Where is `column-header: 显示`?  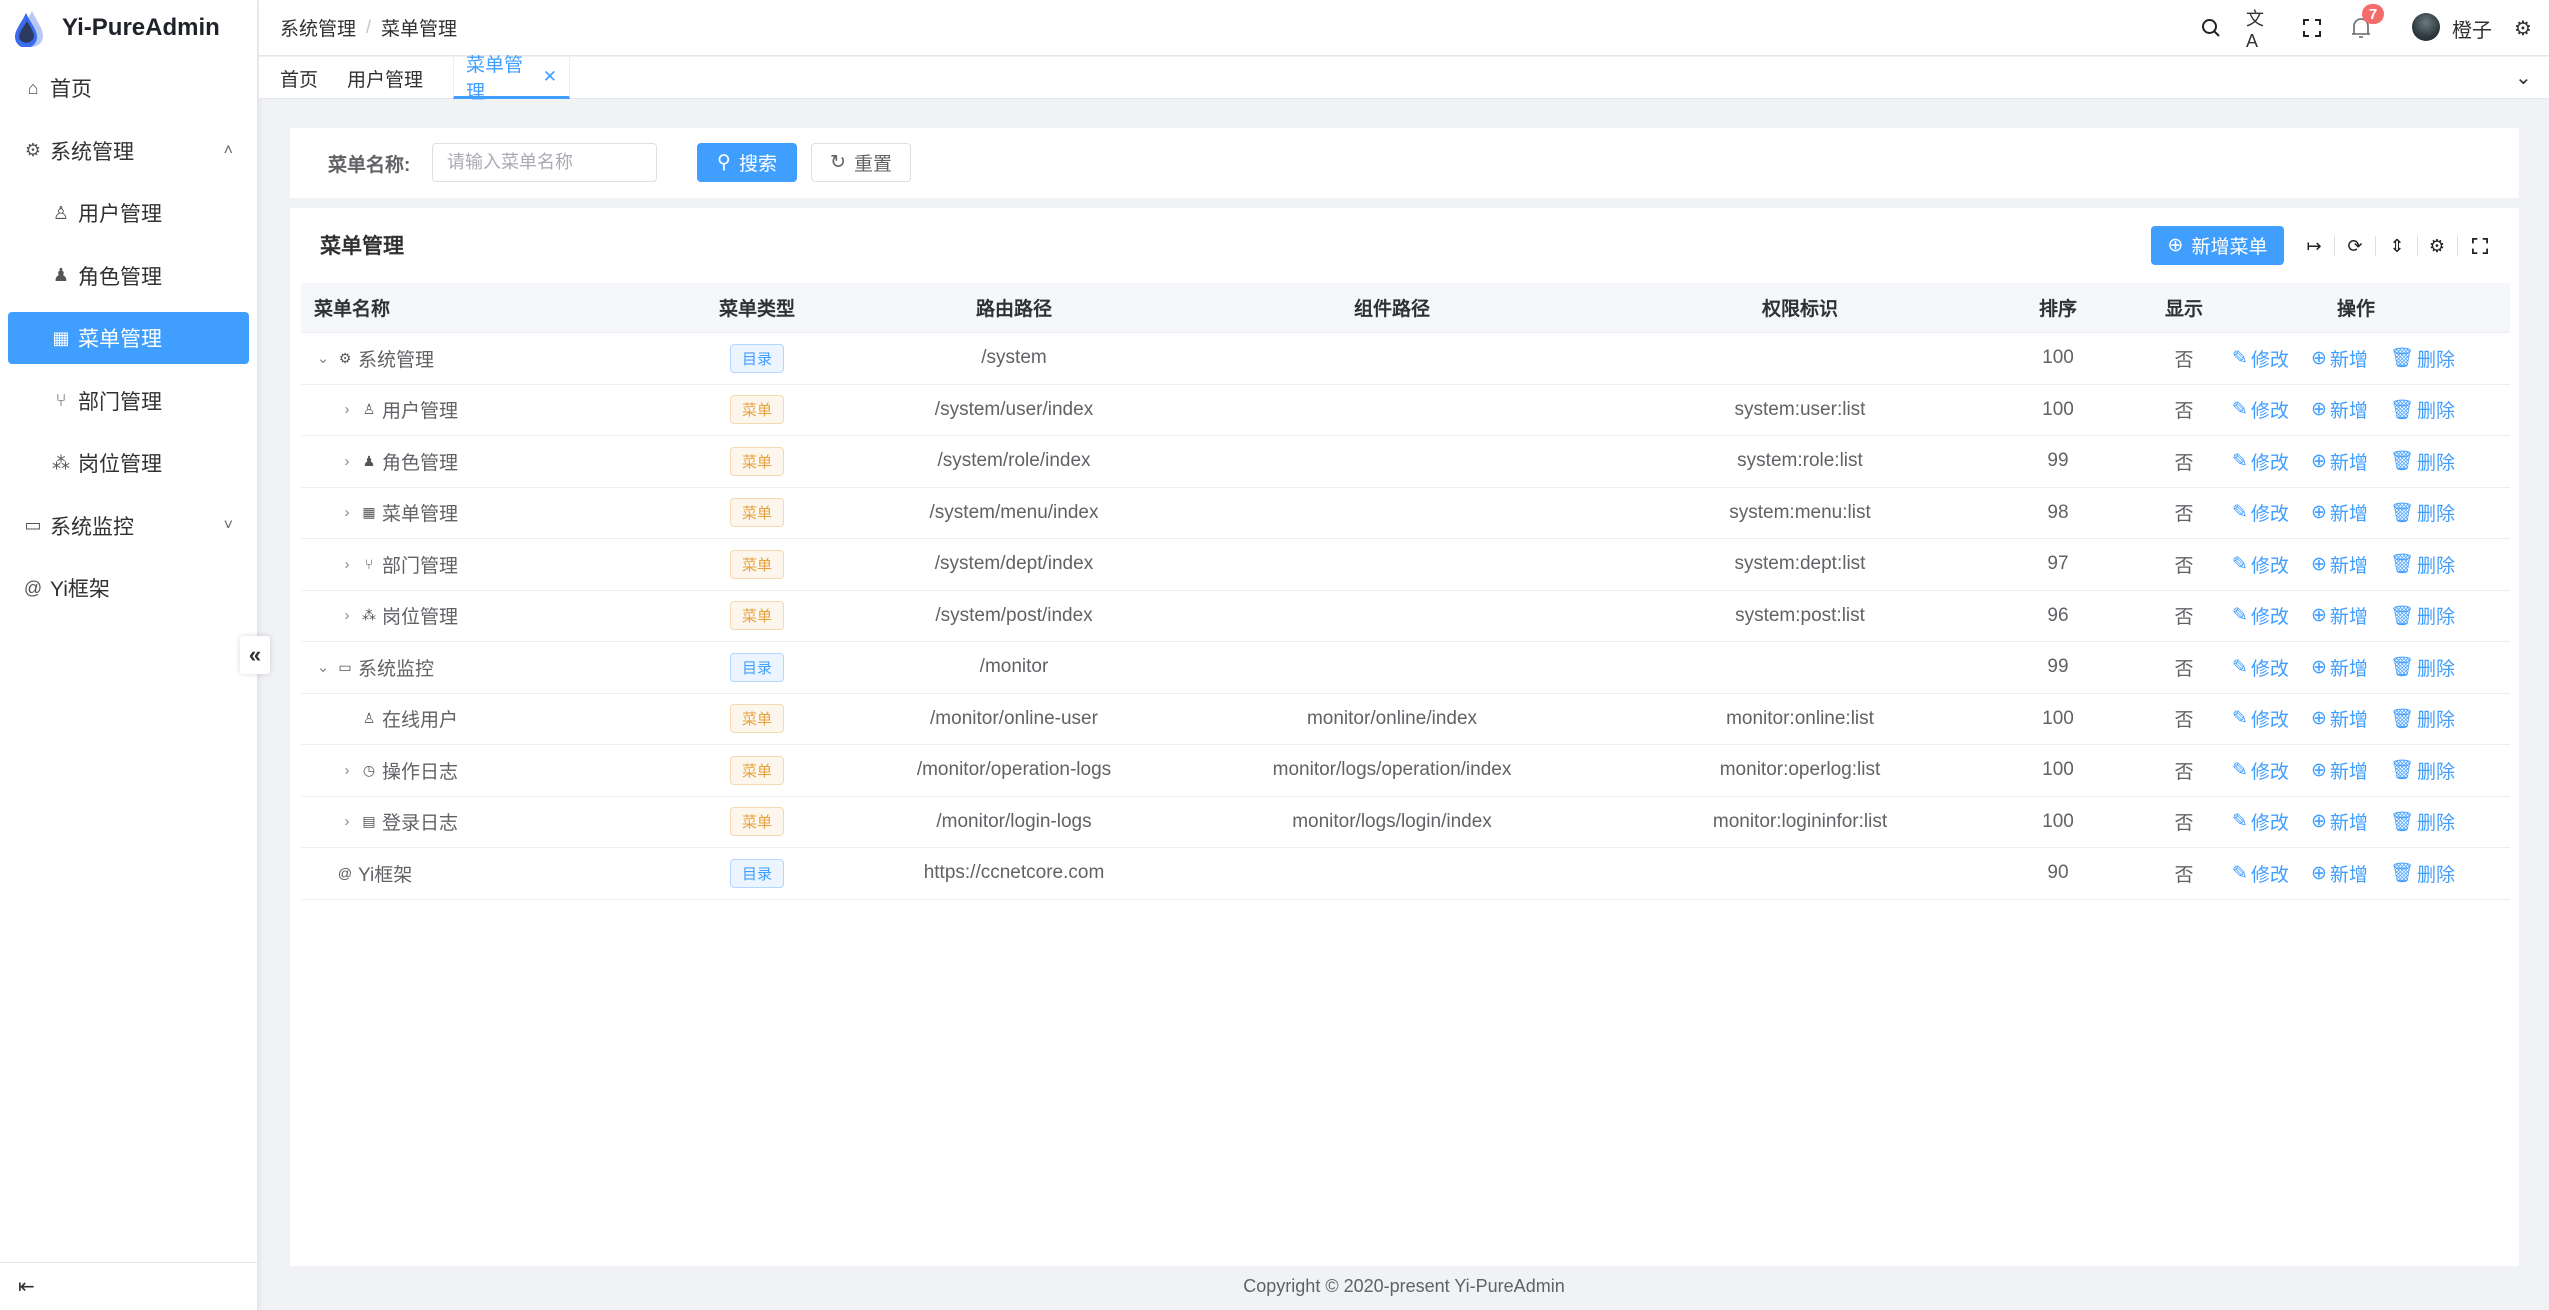 column-header: 显示 is located at coordinates (2184, 309).